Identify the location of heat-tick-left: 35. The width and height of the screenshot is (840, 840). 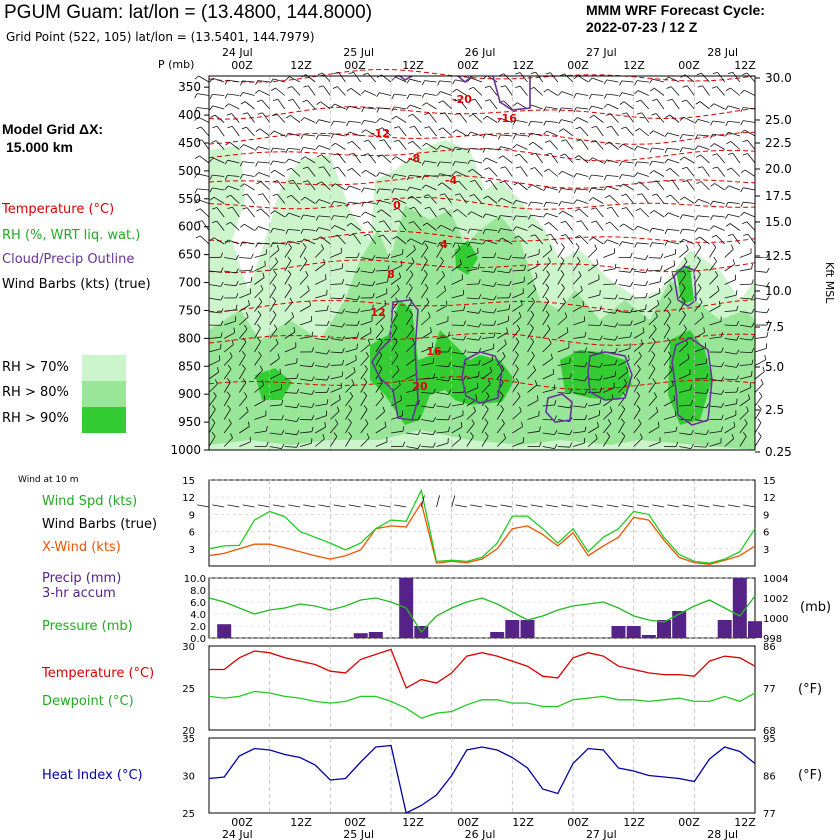
(188, 739).